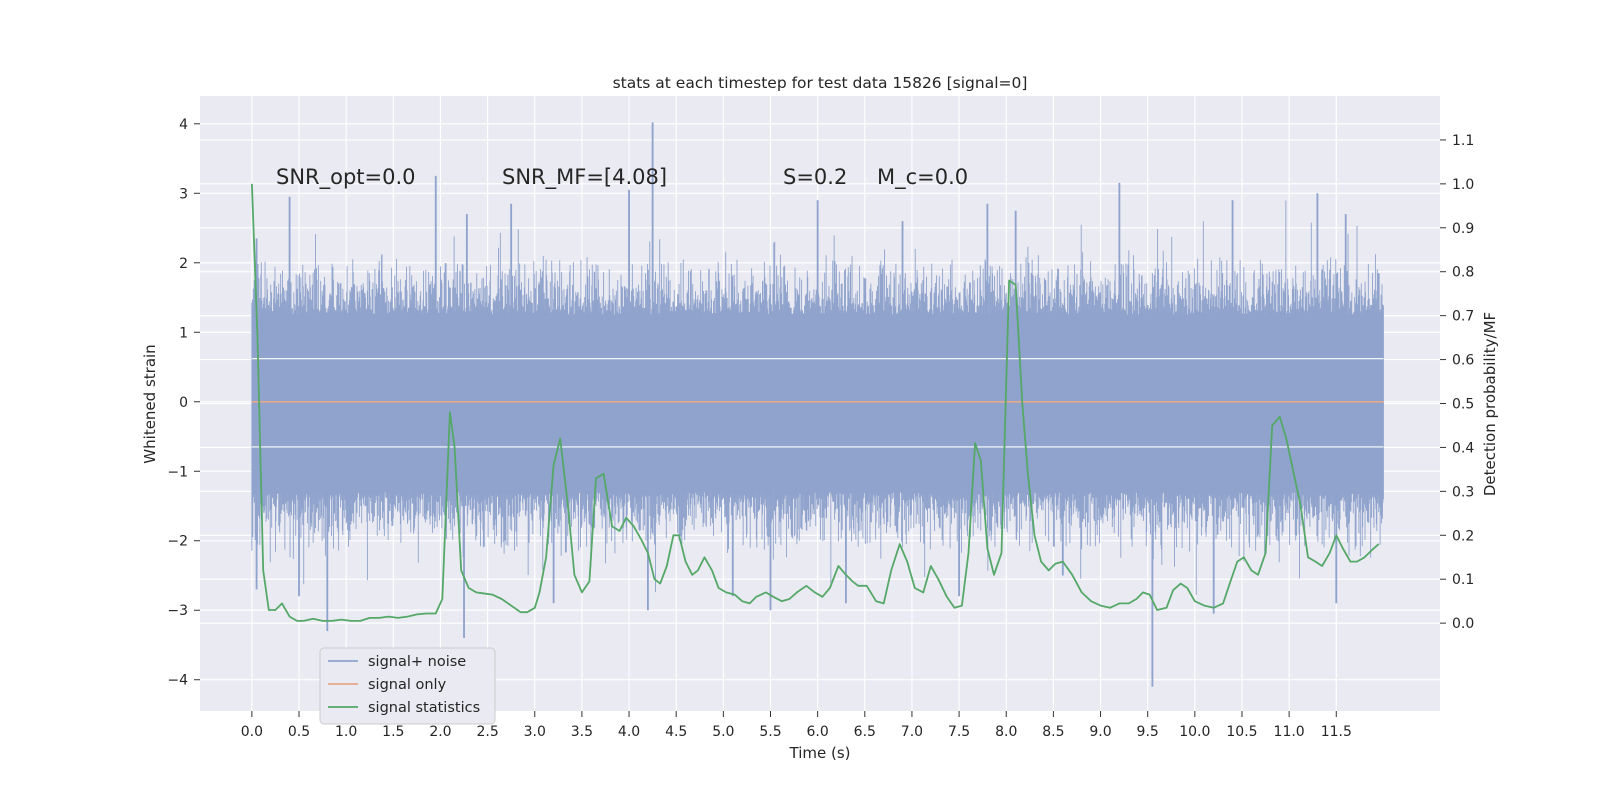 This screenshot has width=1600, height=800. Describe the element at coordinates (1006, 732) in the screenshot. I see `x-tick-label-16: 8.0` at that location.